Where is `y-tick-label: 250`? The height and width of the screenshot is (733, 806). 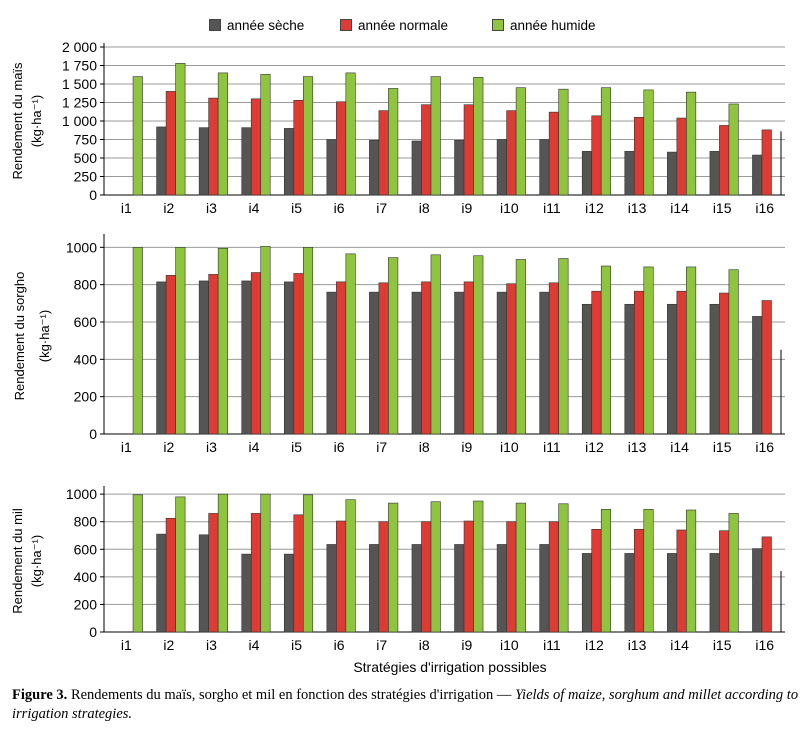 y-tick-label: 250 is located at coordinates (86, 177).